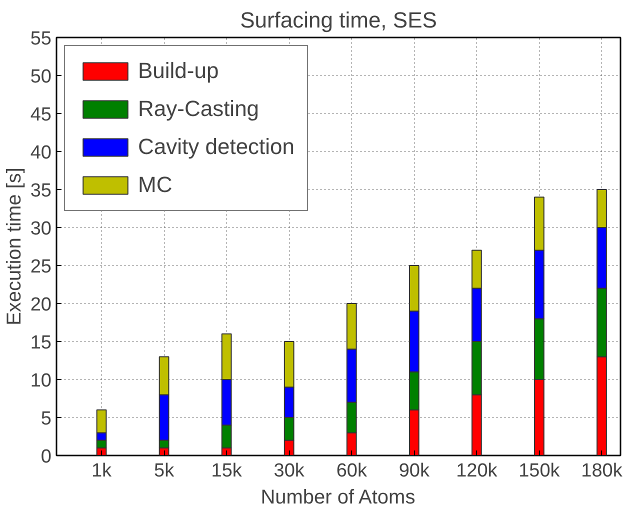 Image resolution: width=634 pixels, height=511 pixels. What do you see at coordinates (41, 39) in the screenshot?
I see `y-tick-label: 55` at bounding box center [41, 39].